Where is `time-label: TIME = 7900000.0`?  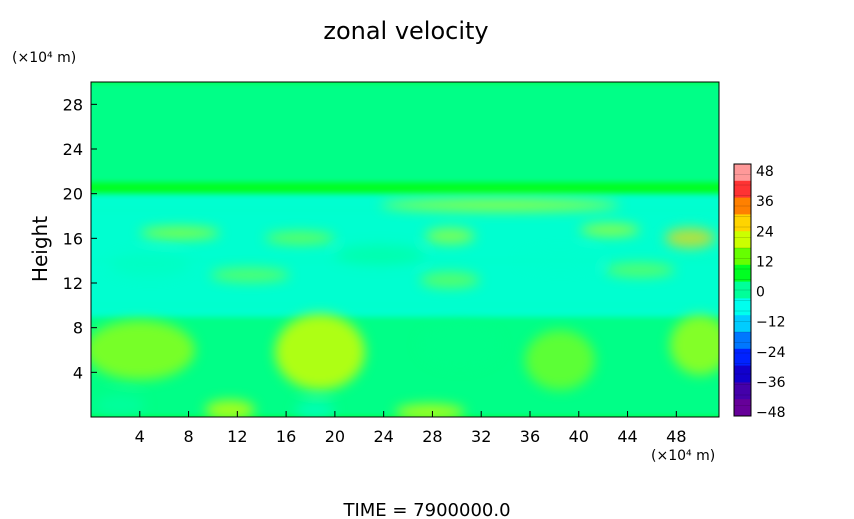
time-label: TIME = 7900000.0 is located at coordinates (426, 509).